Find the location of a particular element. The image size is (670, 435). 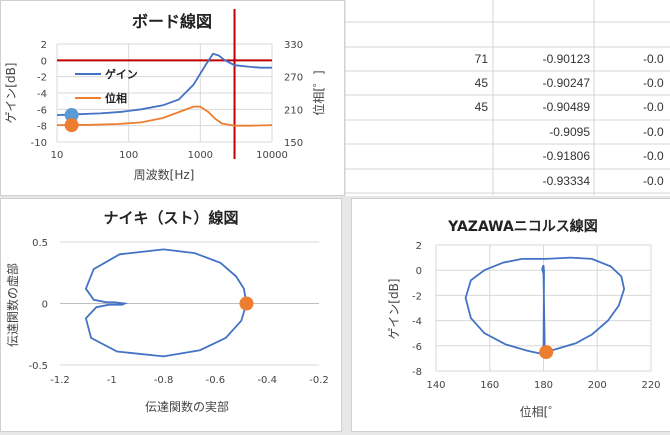

chart-title: YAZAWAニコルス線図 is located at coordinates (522, 226).